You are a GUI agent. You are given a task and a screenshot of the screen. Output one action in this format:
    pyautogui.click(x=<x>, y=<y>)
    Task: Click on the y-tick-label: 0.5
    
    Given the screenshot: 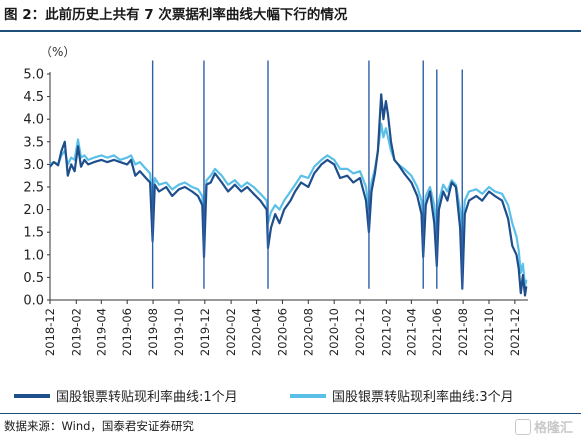 What is the action you would take?
    pyautogui.click(x=33, y=278)
    